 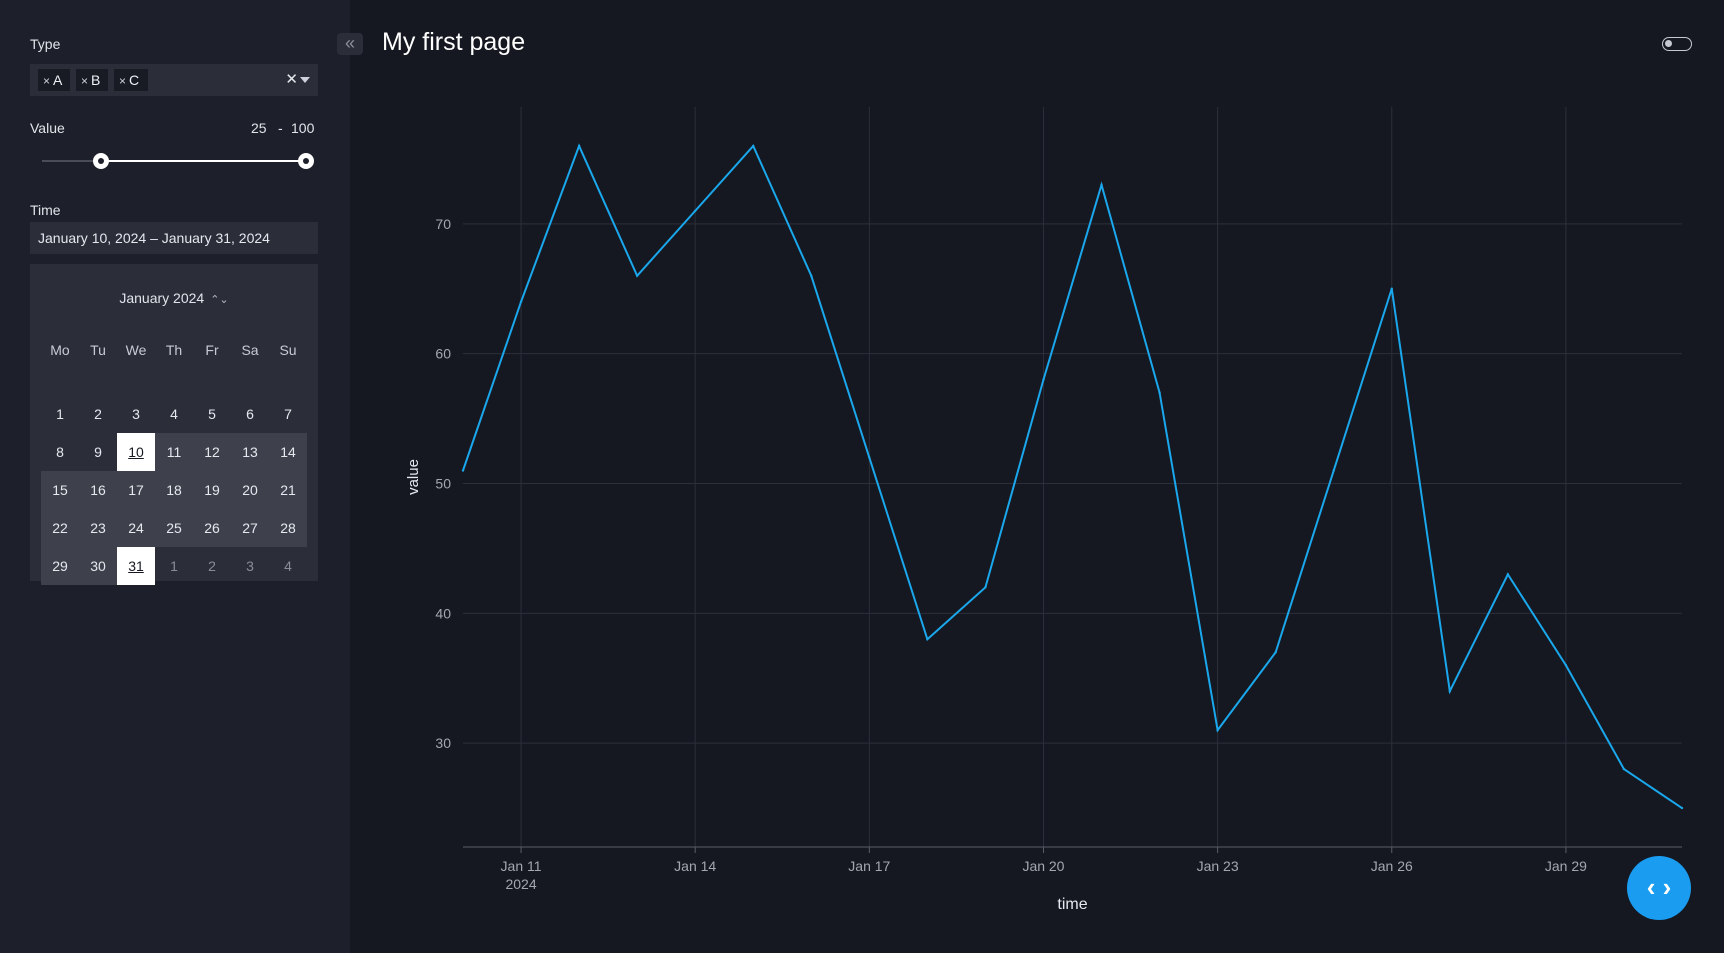 I want to click on calendar-day: 20, so click(x=250, y=490).